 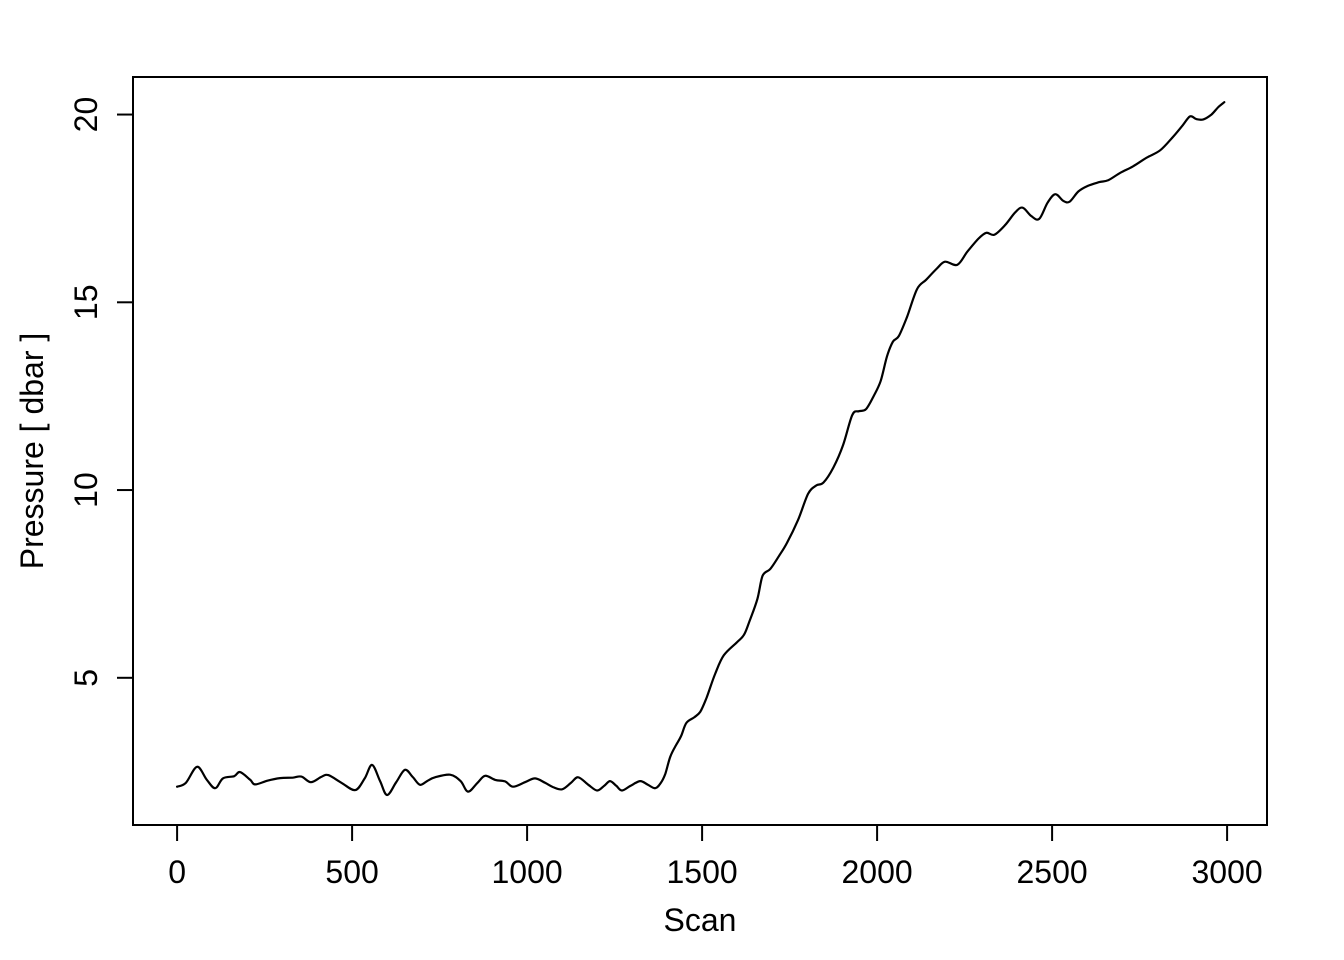 I want to click on x-tick-label: 1000, so click(x=527, y=872).